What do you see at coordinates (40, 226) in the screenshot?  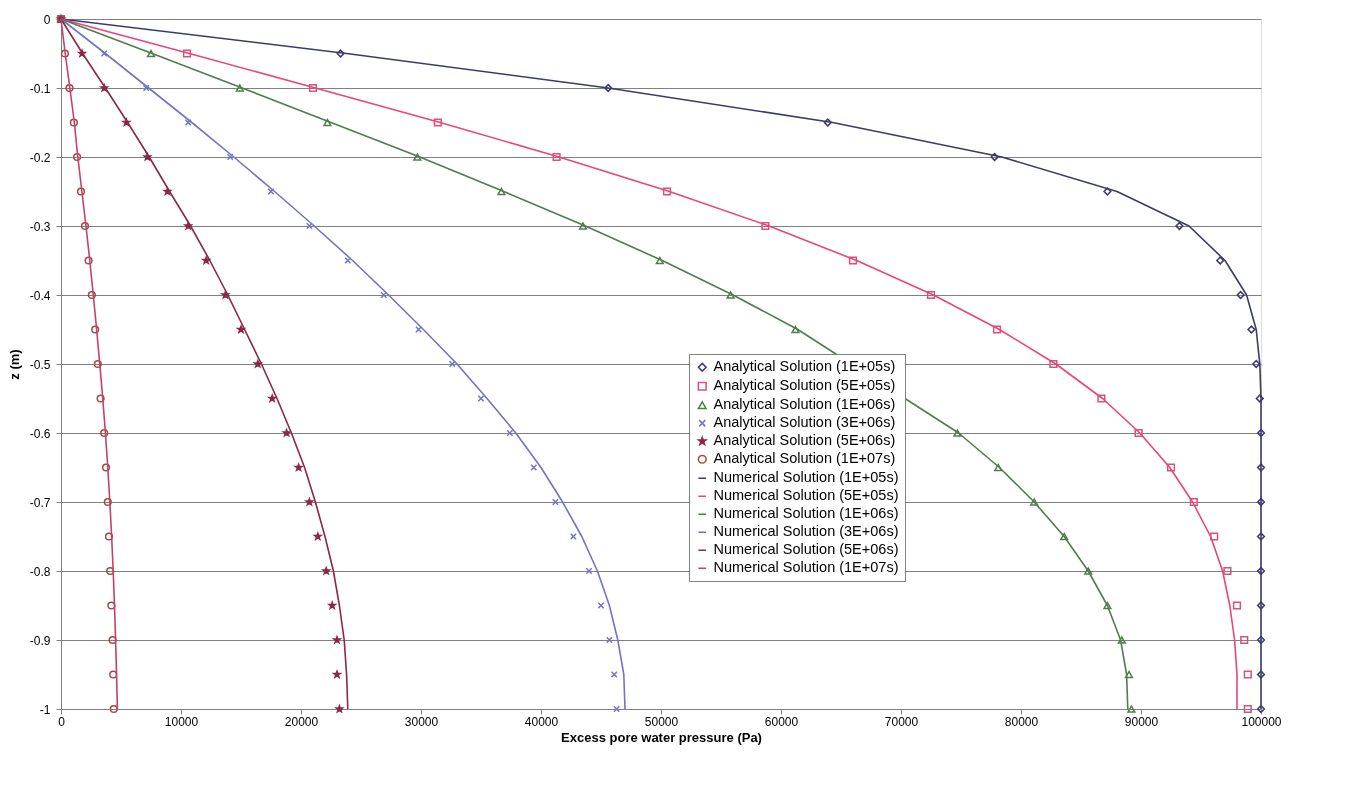 I see `y-tick-label: -0.3` at bounding box center [40, 226].